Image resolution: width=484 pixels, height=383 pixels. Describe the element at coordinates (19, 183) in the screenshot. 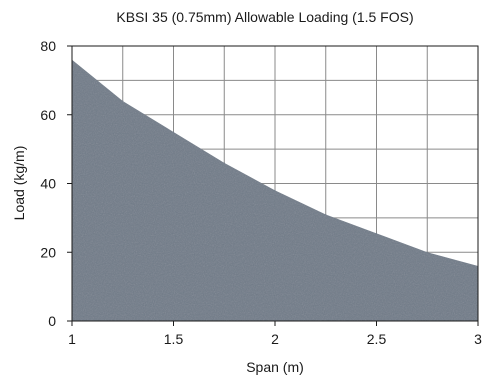

I see `y-axis-label: Load (kg/m)` at that location.